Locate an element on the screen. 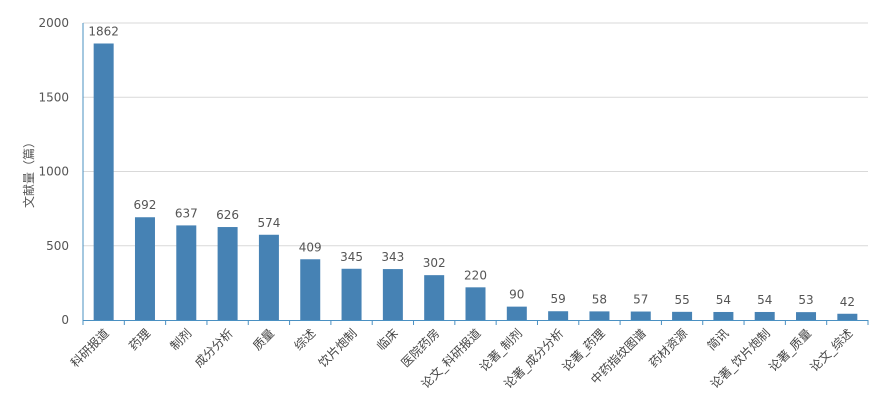  y-axis-ticks: 0 500 1000 1500 2000 is located at coordinates (53, 171).